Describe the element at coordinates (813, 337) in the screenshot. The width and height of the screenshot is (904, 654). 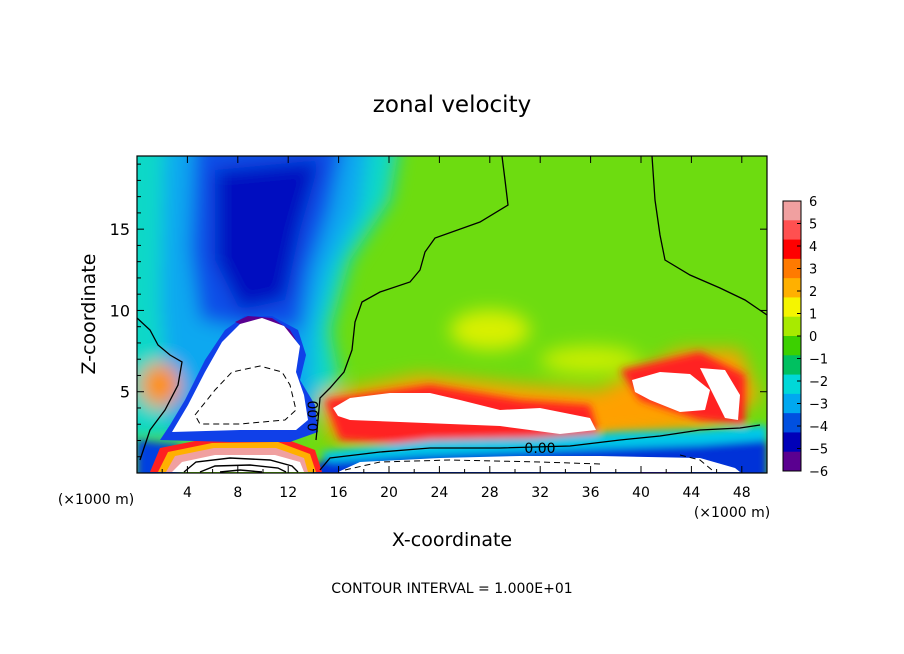
I see `colorbar-label: 0` at that location.